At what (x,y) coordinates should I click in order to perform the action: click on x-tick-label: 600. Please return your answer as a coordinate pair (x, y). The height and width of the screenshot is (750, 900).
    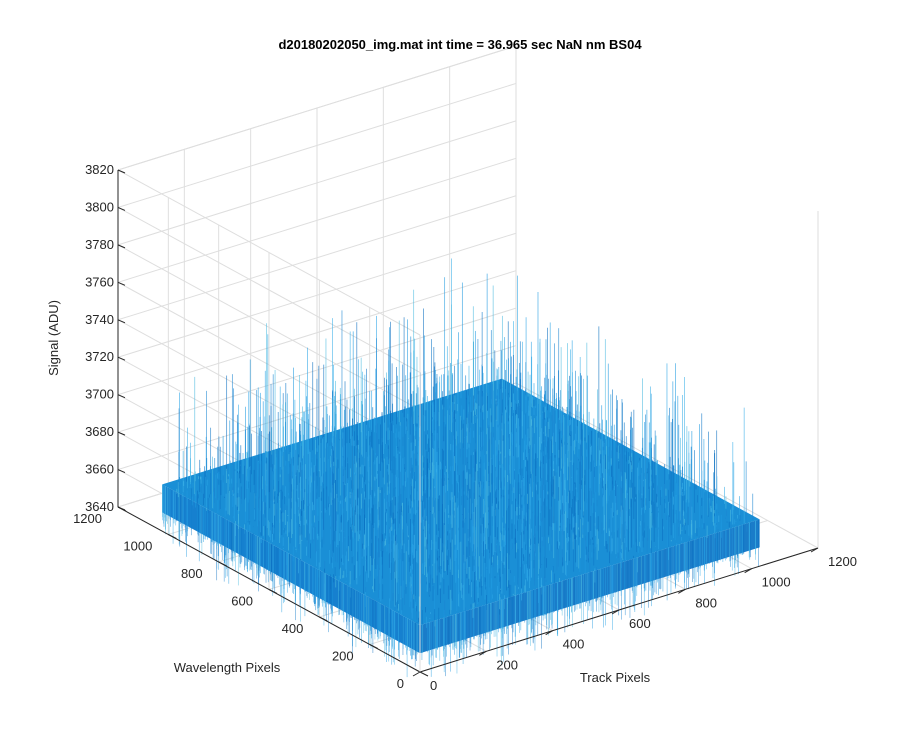
    Looking at the image, I should click on (640, 623).